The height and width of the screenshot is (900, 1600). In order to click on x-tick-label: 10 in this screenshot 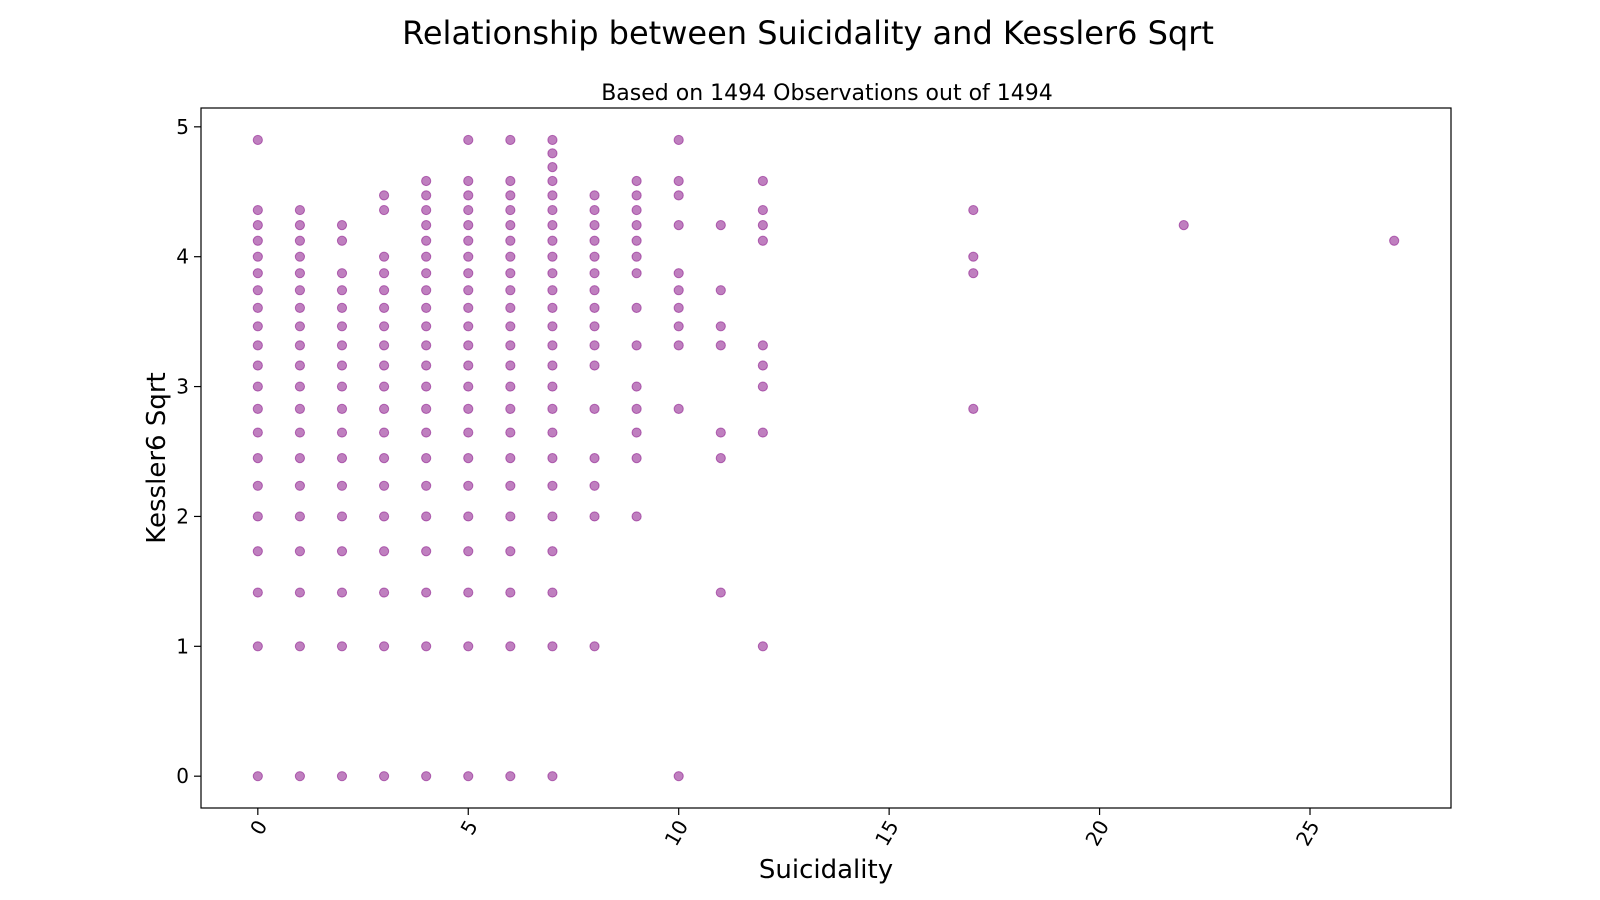, I will do `click(677, 833)`.